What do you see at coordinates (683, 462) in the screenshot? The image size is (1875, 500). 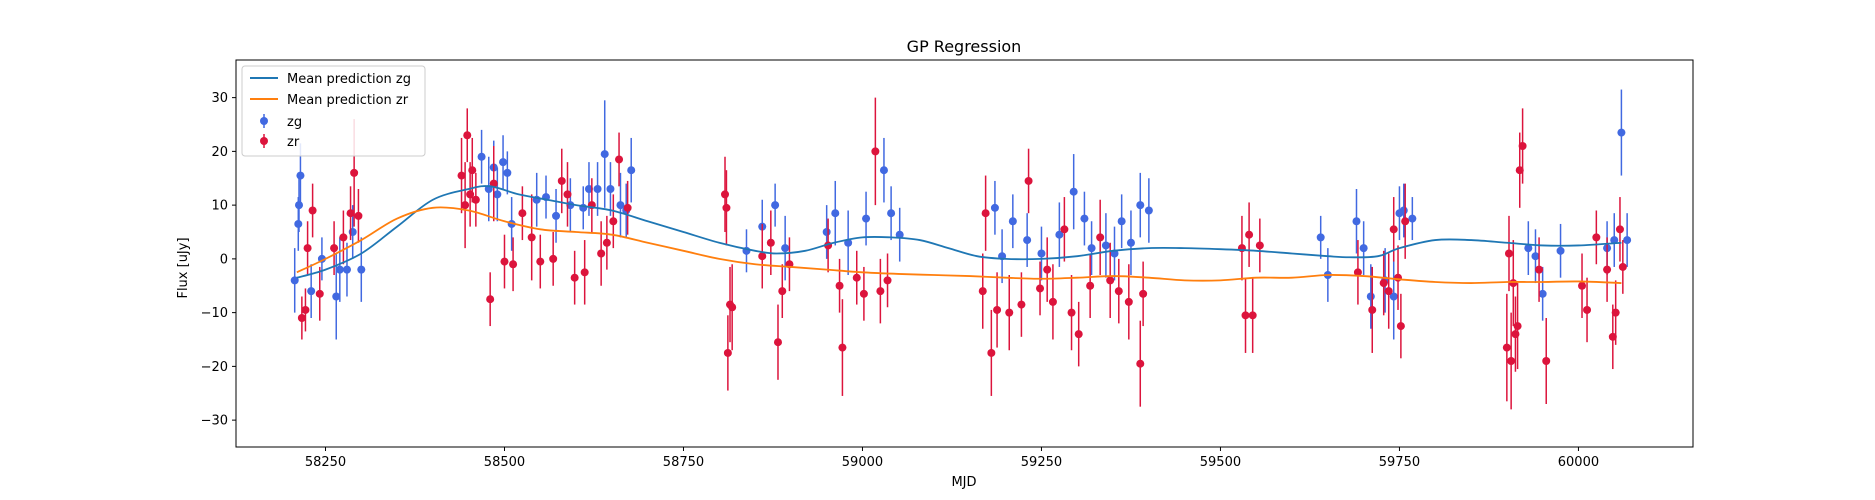 I see `x-tick-label: 58750` at bounding box center [683, 462].